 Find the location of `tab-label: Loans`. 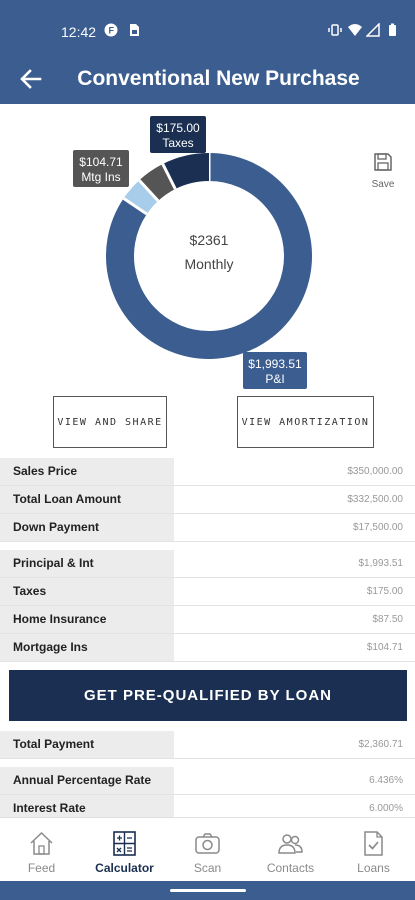

tab-label: Loans is located at coordinates (373, 868).